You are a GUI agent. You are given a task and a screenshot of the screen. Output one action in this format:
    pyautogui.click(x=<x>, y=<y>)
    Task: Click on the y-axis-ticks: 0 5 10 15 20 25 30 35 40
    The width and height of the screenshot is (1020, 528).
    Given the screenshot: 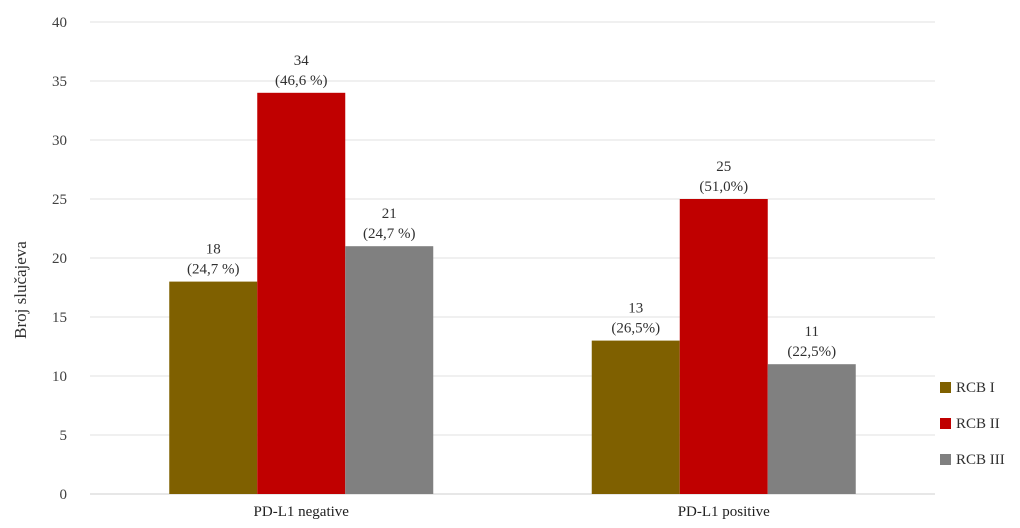 What is the action you would take?
    pyautogui.click(x=59, y=259)
    